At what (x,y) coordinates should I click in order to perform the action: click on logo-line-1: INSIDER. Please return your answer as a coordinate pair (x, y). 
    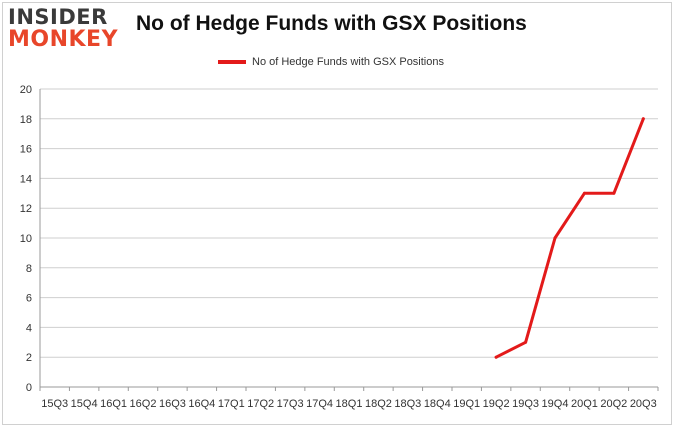
    Looking at the image, I should click on (58, 17).